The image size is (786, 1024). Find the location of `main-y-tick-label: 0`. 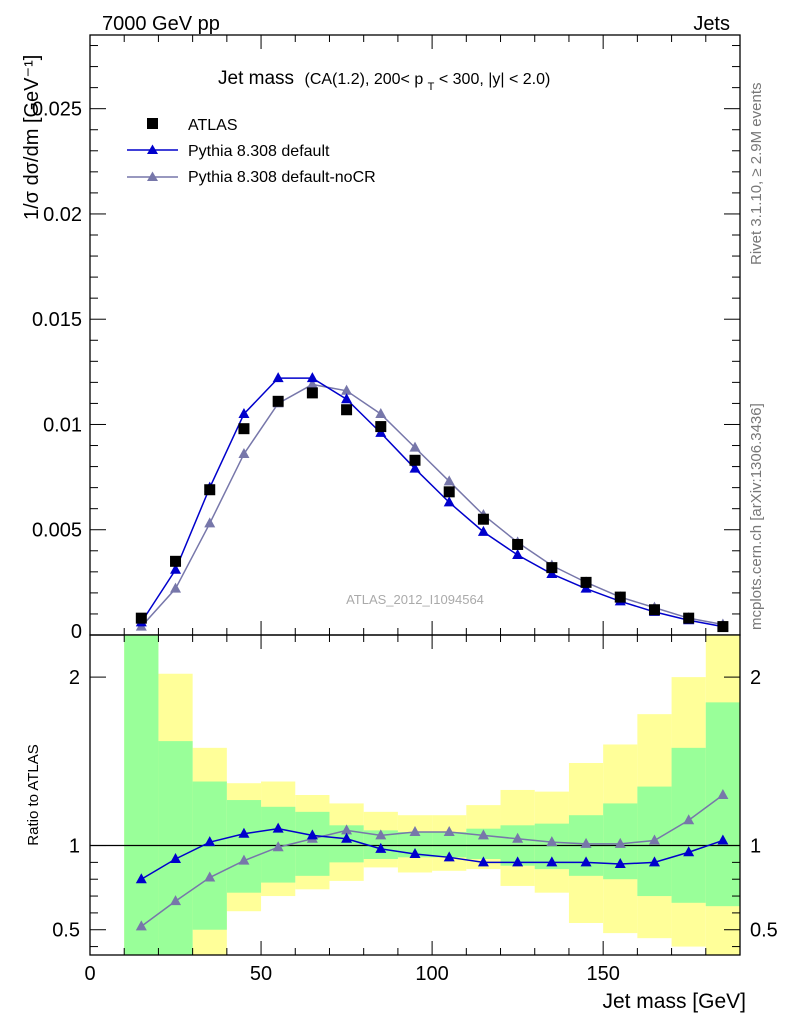

main-y-tick-label: 0 is located at coordinates (76, 632).